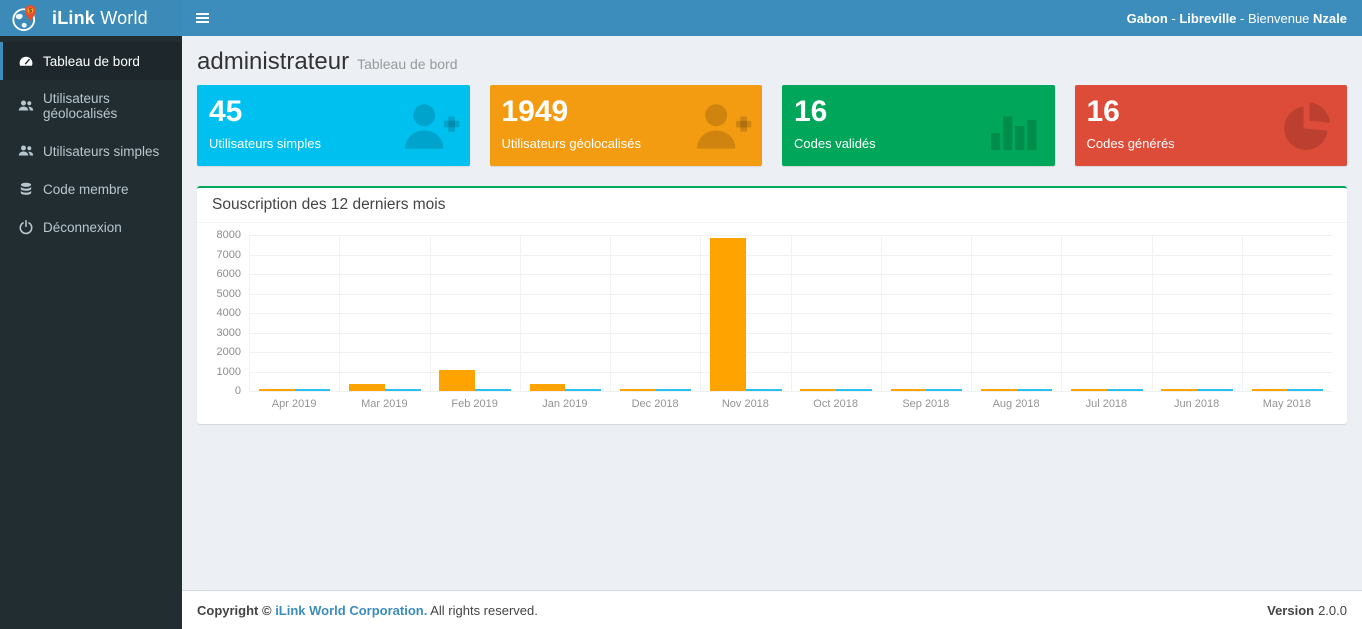 The image size is (1362, 629). What do you see at coordinates (625, 125) in the screenshot?
I see `stat-card-utilisateurs-geolocalises: 1949 Utilisateurs géolocalisés` at bounding box center [625, 125].